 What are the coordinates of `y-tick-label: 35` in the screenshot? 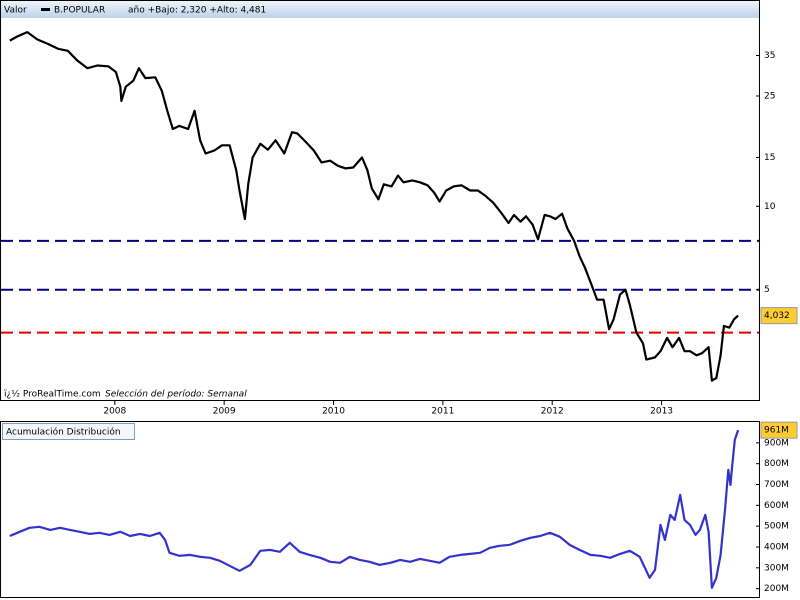 It's located at (769, 56).